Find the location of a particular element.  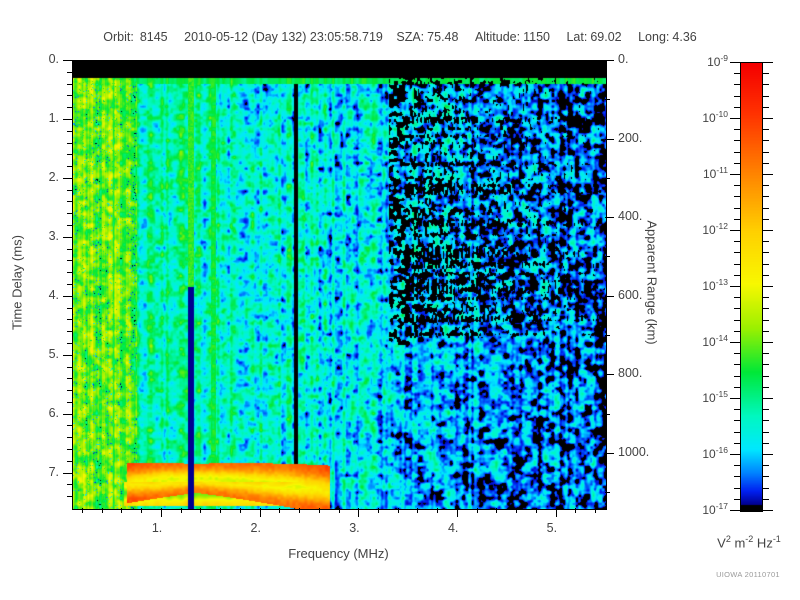

colorbar-gradient is located at coordinates (751, 287).